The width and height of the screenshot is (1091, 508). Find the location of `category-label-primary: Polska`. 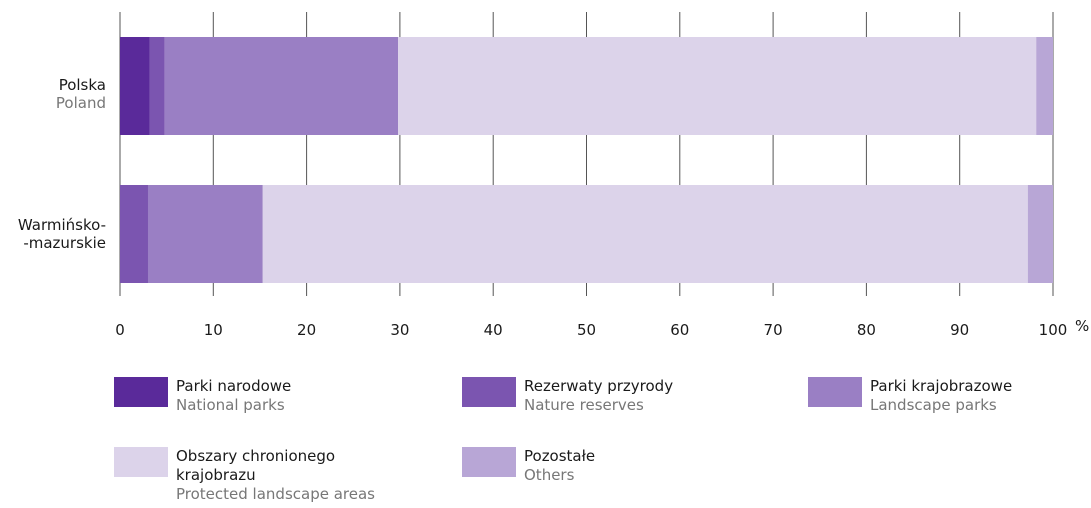

category-label-primary: Polska is located at coordinates (82, 85).